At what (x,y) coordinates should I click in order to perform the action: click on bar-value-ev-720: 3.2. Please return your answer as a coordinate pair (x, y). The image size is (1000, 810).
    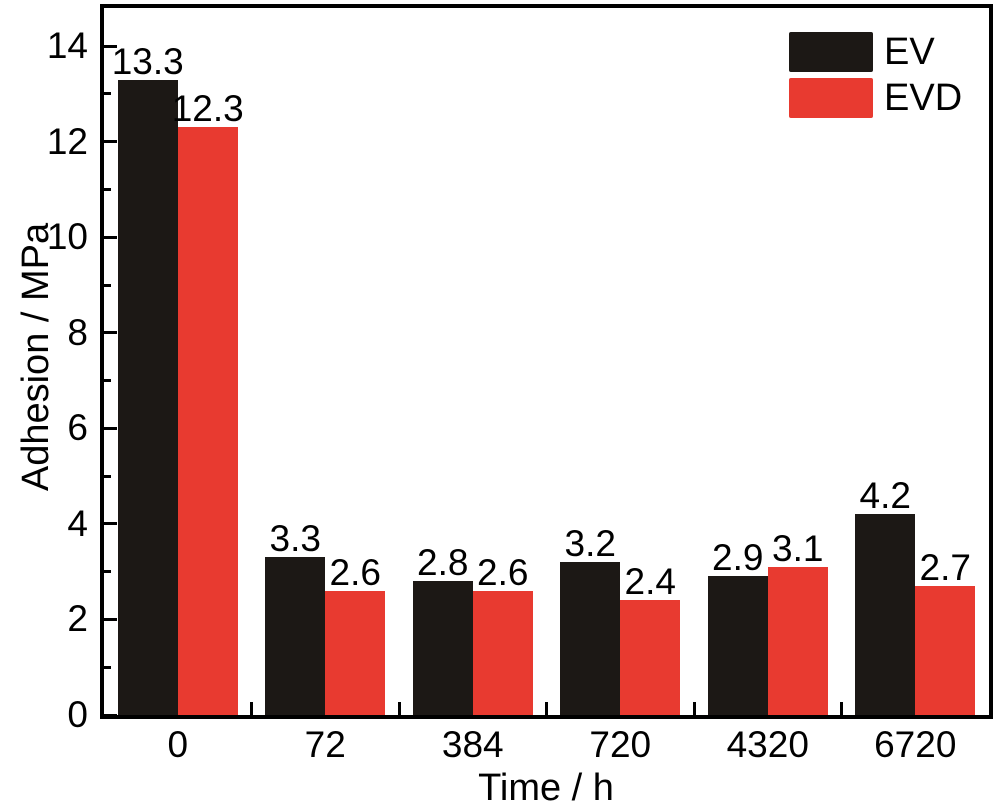
    Looking at the image, I should click on (590, 544).